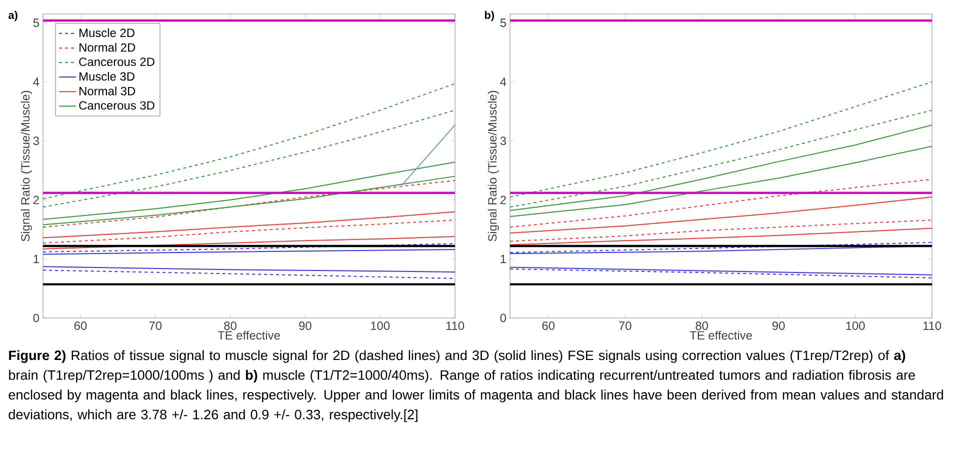  Describe the element at coordinates (116, 62) in the screenshot. I see `legend-label: Cancerous 2D` at that location.